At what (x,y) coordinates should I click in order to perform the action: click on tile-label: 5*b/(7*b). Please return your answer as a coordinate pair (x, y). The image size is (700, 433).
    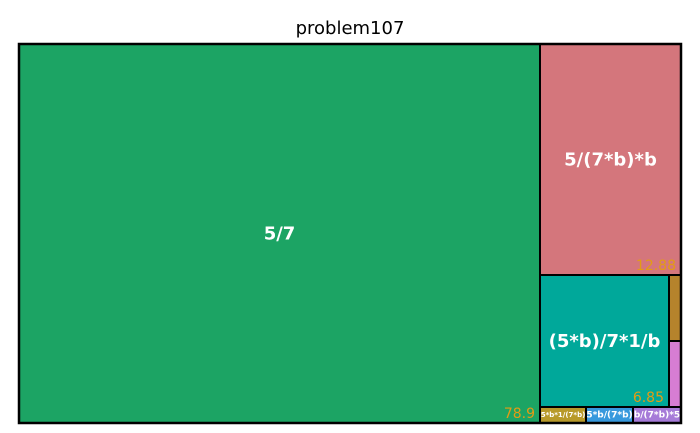
    Looking at the image, I should click on (609, 416).